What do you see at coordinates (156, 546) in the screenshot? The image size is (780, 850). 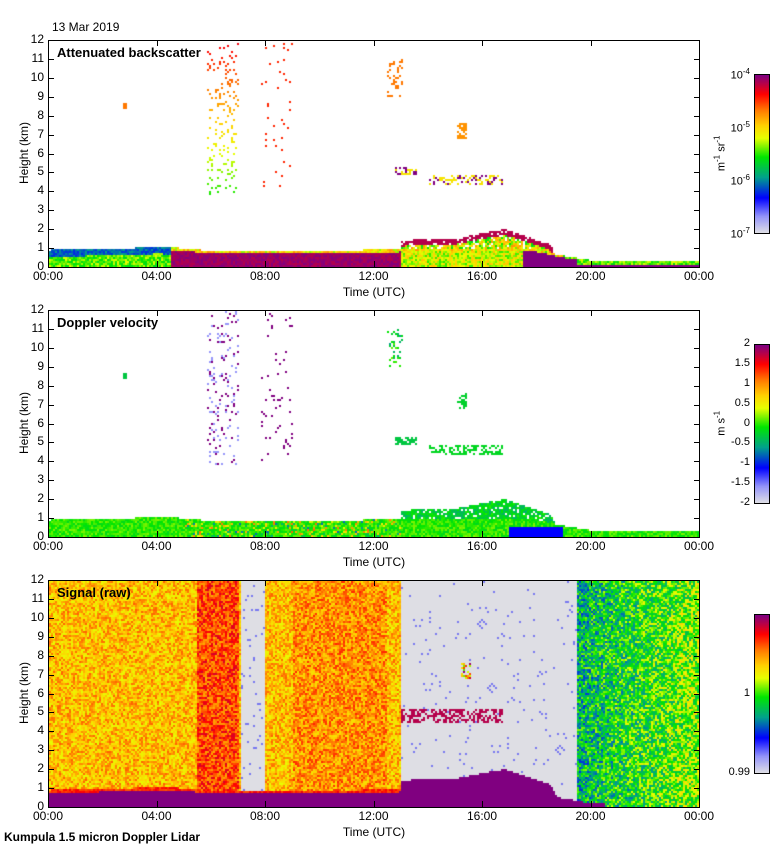 I see `velocity-xtick-label: 04:00` at bounding box center [156, 546].